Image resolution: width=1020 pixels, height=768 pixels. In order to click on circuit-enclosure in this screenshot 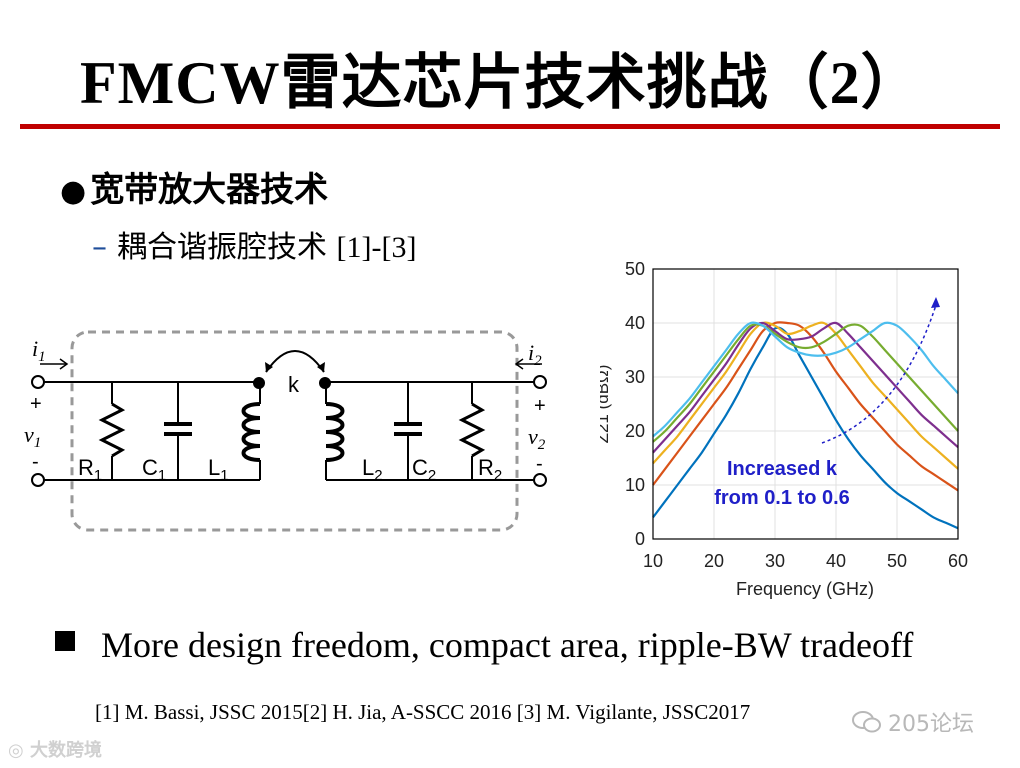, I will do `click(294, 431)`.